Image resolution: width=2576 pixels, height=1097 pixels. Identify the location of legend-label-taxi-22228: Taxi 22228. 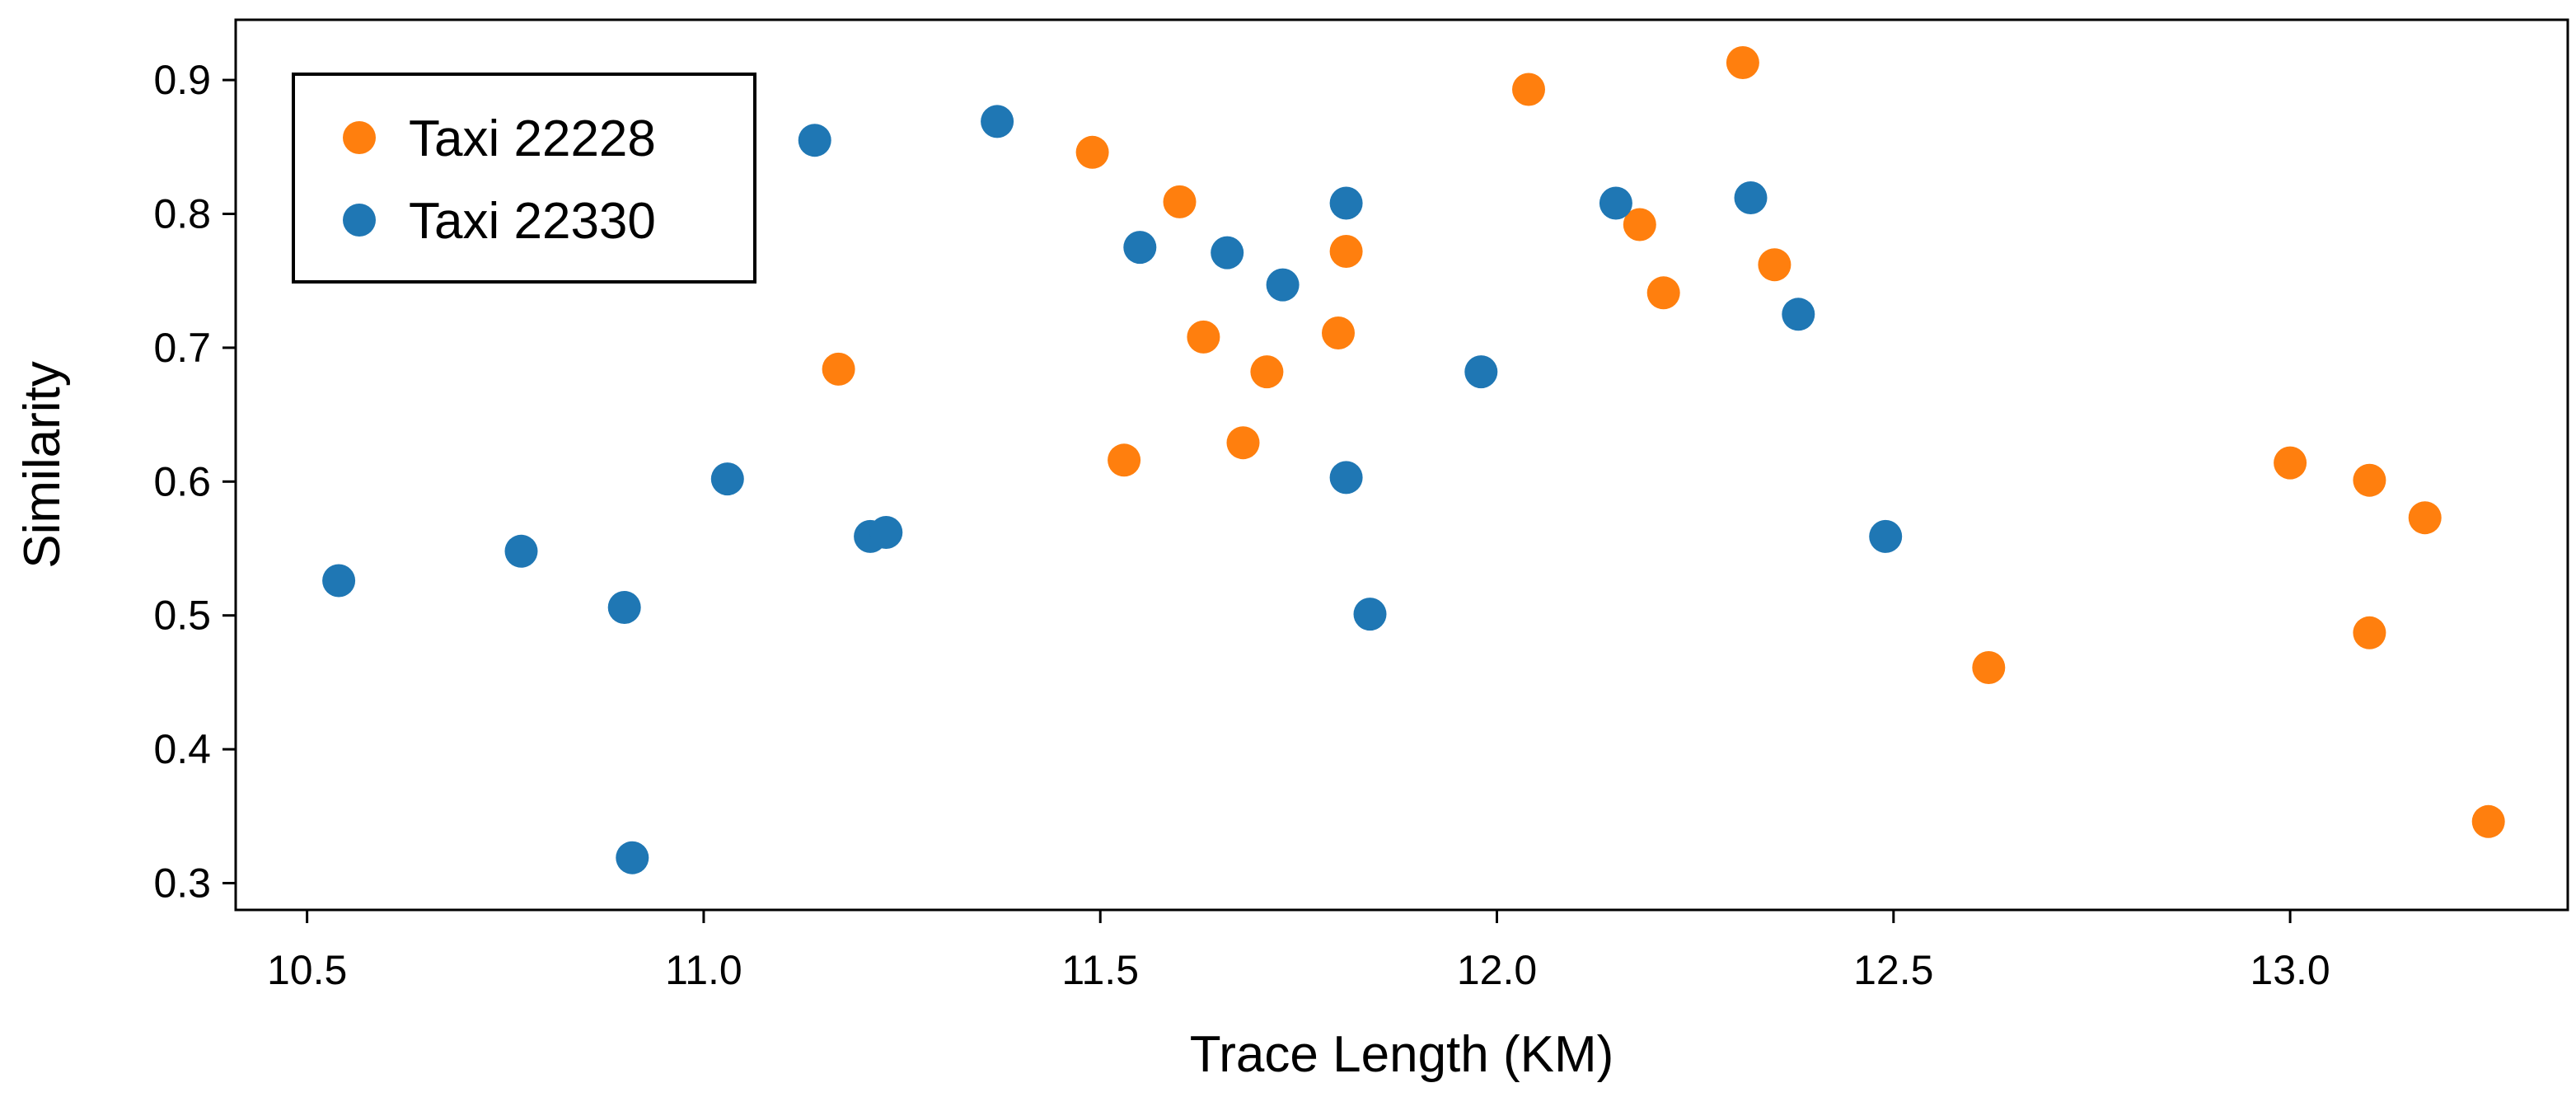
(532, 138).